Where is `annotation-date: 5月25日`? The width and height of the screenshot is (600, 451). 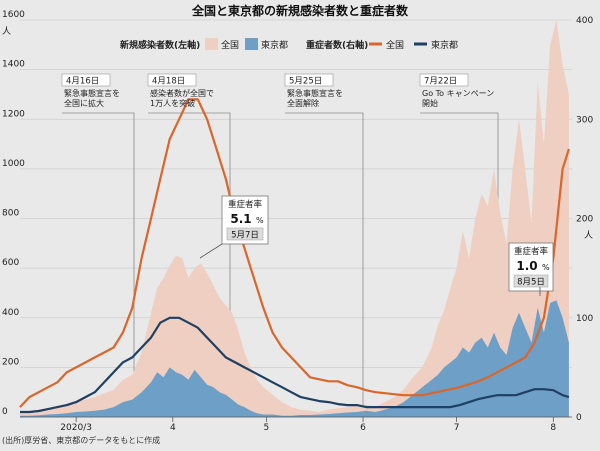
annotation-date: 5月25日 is located at coordinates (305, 82).